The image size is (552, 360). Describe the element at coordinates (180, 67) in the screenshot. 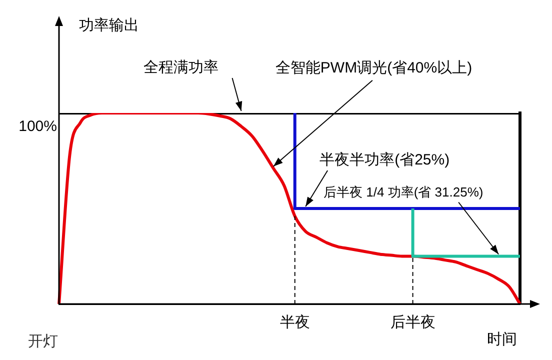

I see `text: 全程满功率` at that location.